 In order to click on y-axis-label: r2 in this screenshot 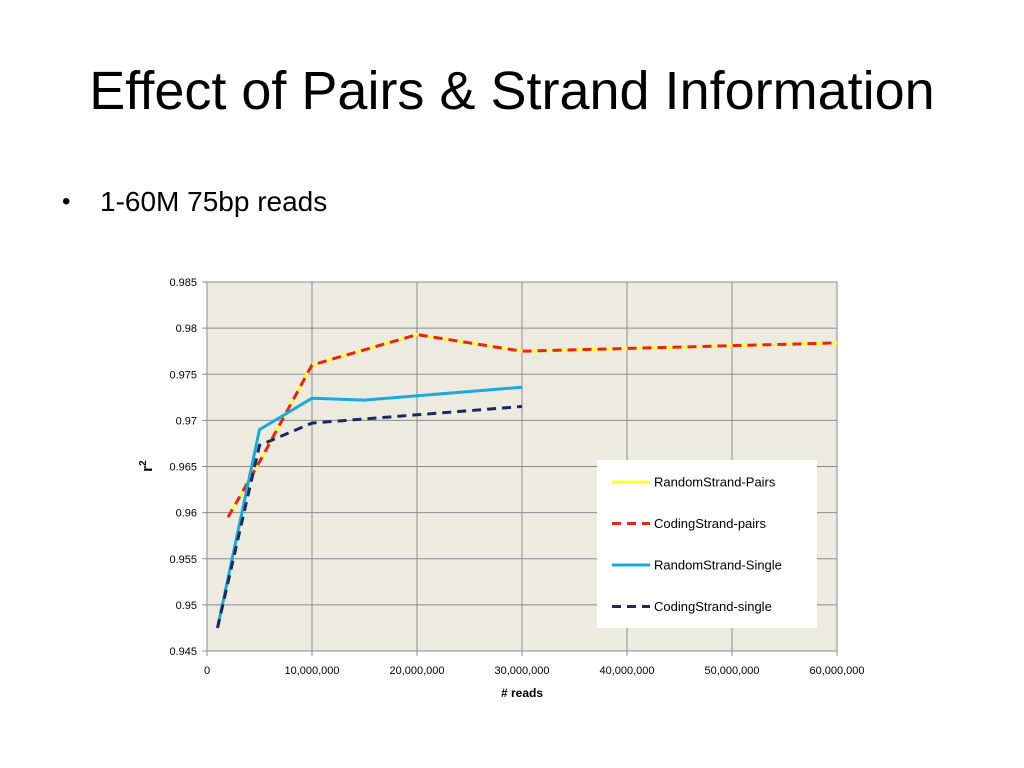, I will do `click(147, 466)`.